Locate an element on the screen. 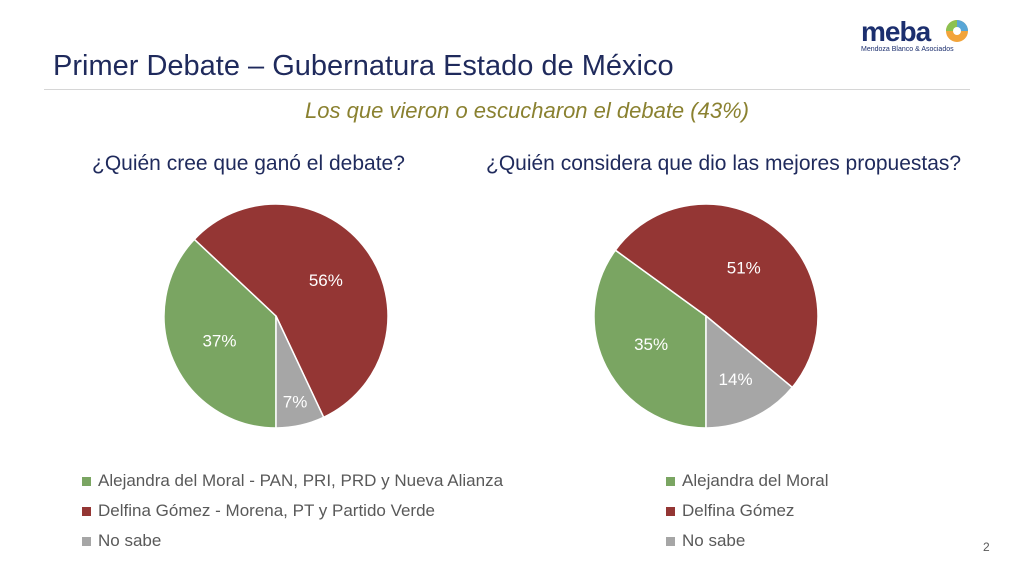  pie1-slice-no-sabe is located at coordinates (300, 372).